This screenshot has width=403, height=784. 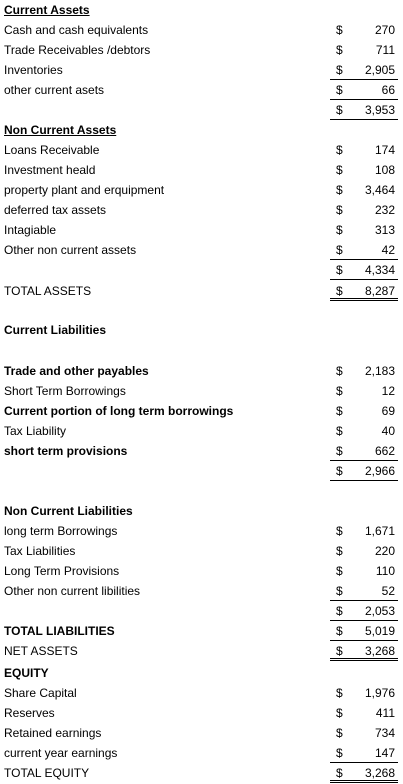 I want to click on line-item-trade-receivables: Trade Receivables /debtors $ 711, so click(x=201, y=50).